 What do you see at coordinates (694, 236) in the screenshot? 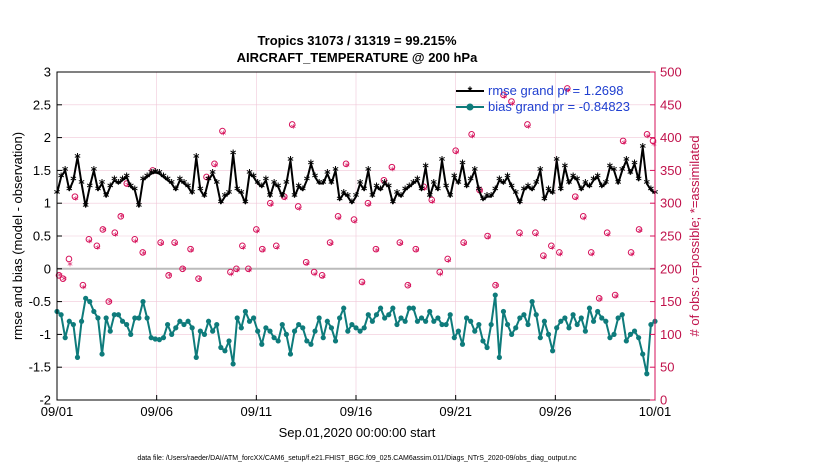
I see `y-right-axis-label: # of obs: o=possible; *=assimilated` at bounding box center [694, 236].